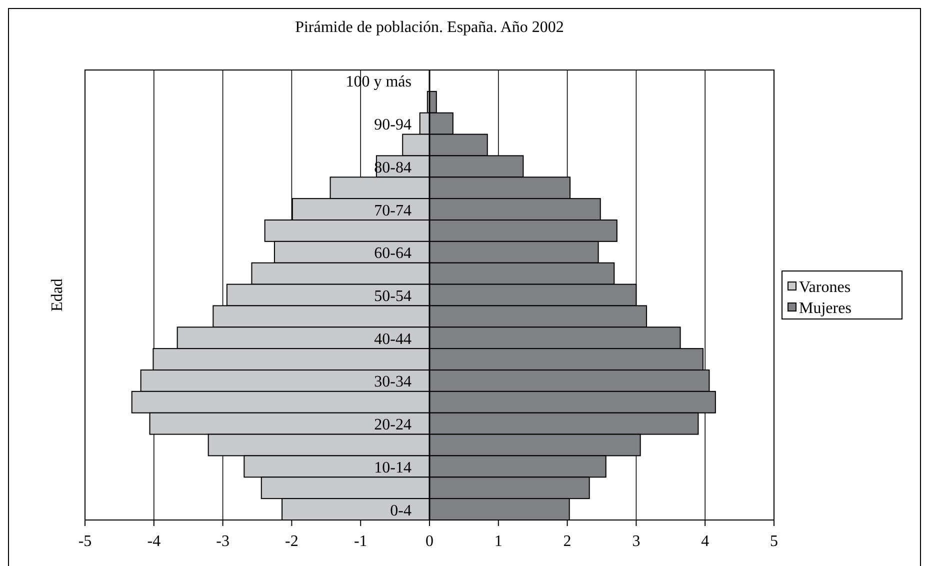 The height and width of the screenshot is (566, 929). What do you see at coordinates (430, 541) in the screenshot?
I see `x-tick-label: 0` at bounding box center [430, 541].